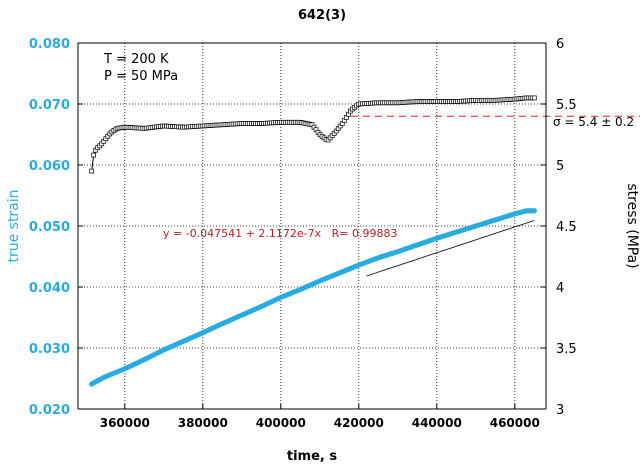 The width and height of the screenshot is (644, 472). What do you see at coordinates (49, 288) in the screenshot?
I see `y-left-tick-label: 0.040` at bounding box center [49, 288].